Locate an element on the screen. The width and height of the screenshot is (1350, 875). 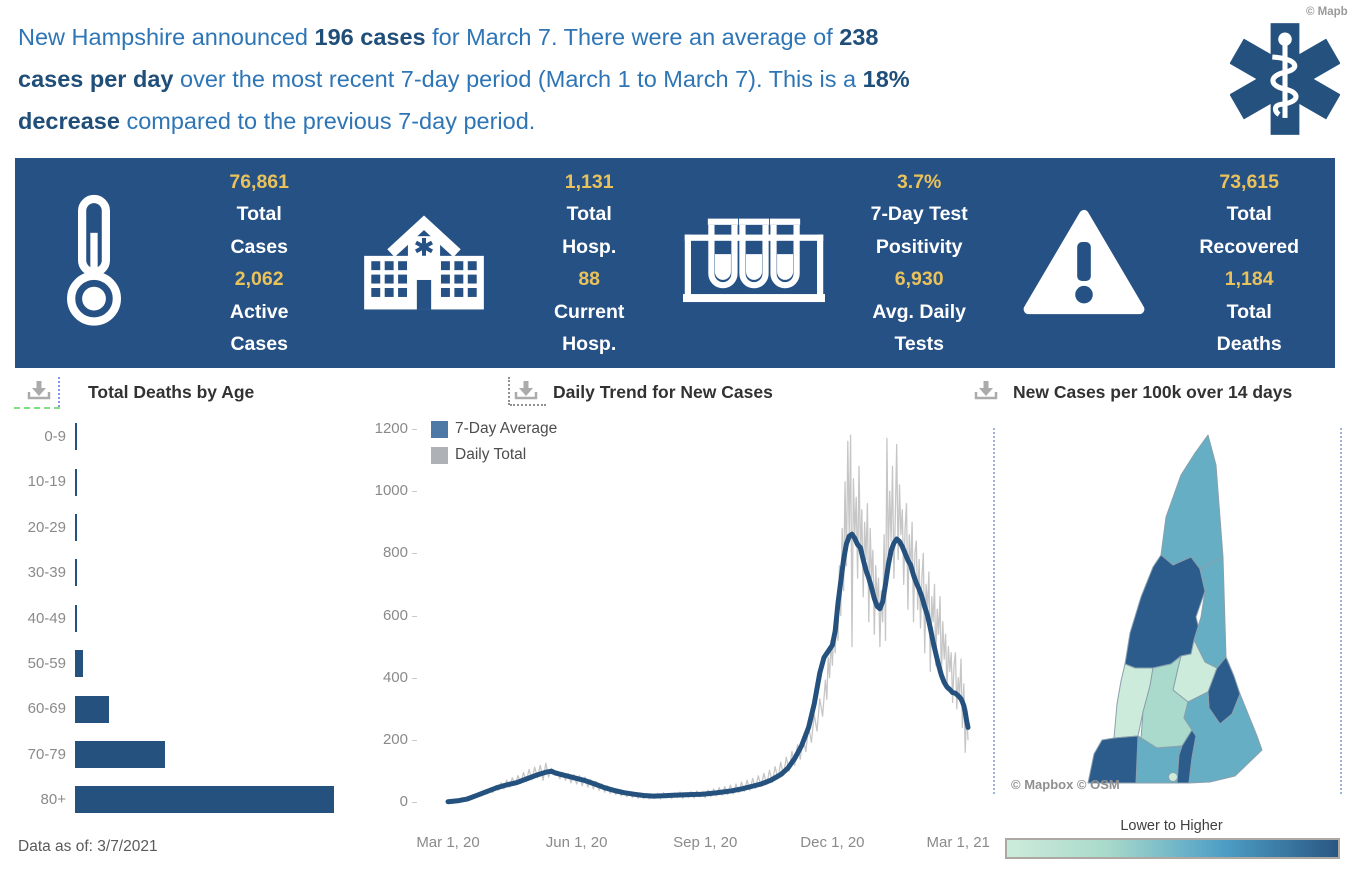
county-map-panel: © Mapbox © OSM is located at coordinates (1167, 602).